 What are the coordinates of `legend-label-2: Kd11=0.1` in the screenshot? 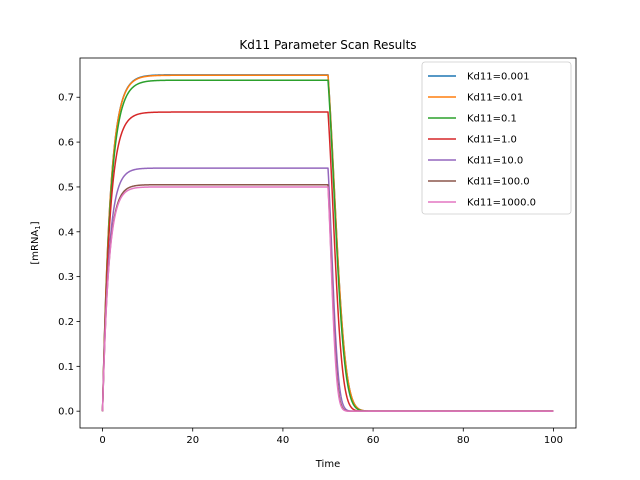 It's located at (492, 119).